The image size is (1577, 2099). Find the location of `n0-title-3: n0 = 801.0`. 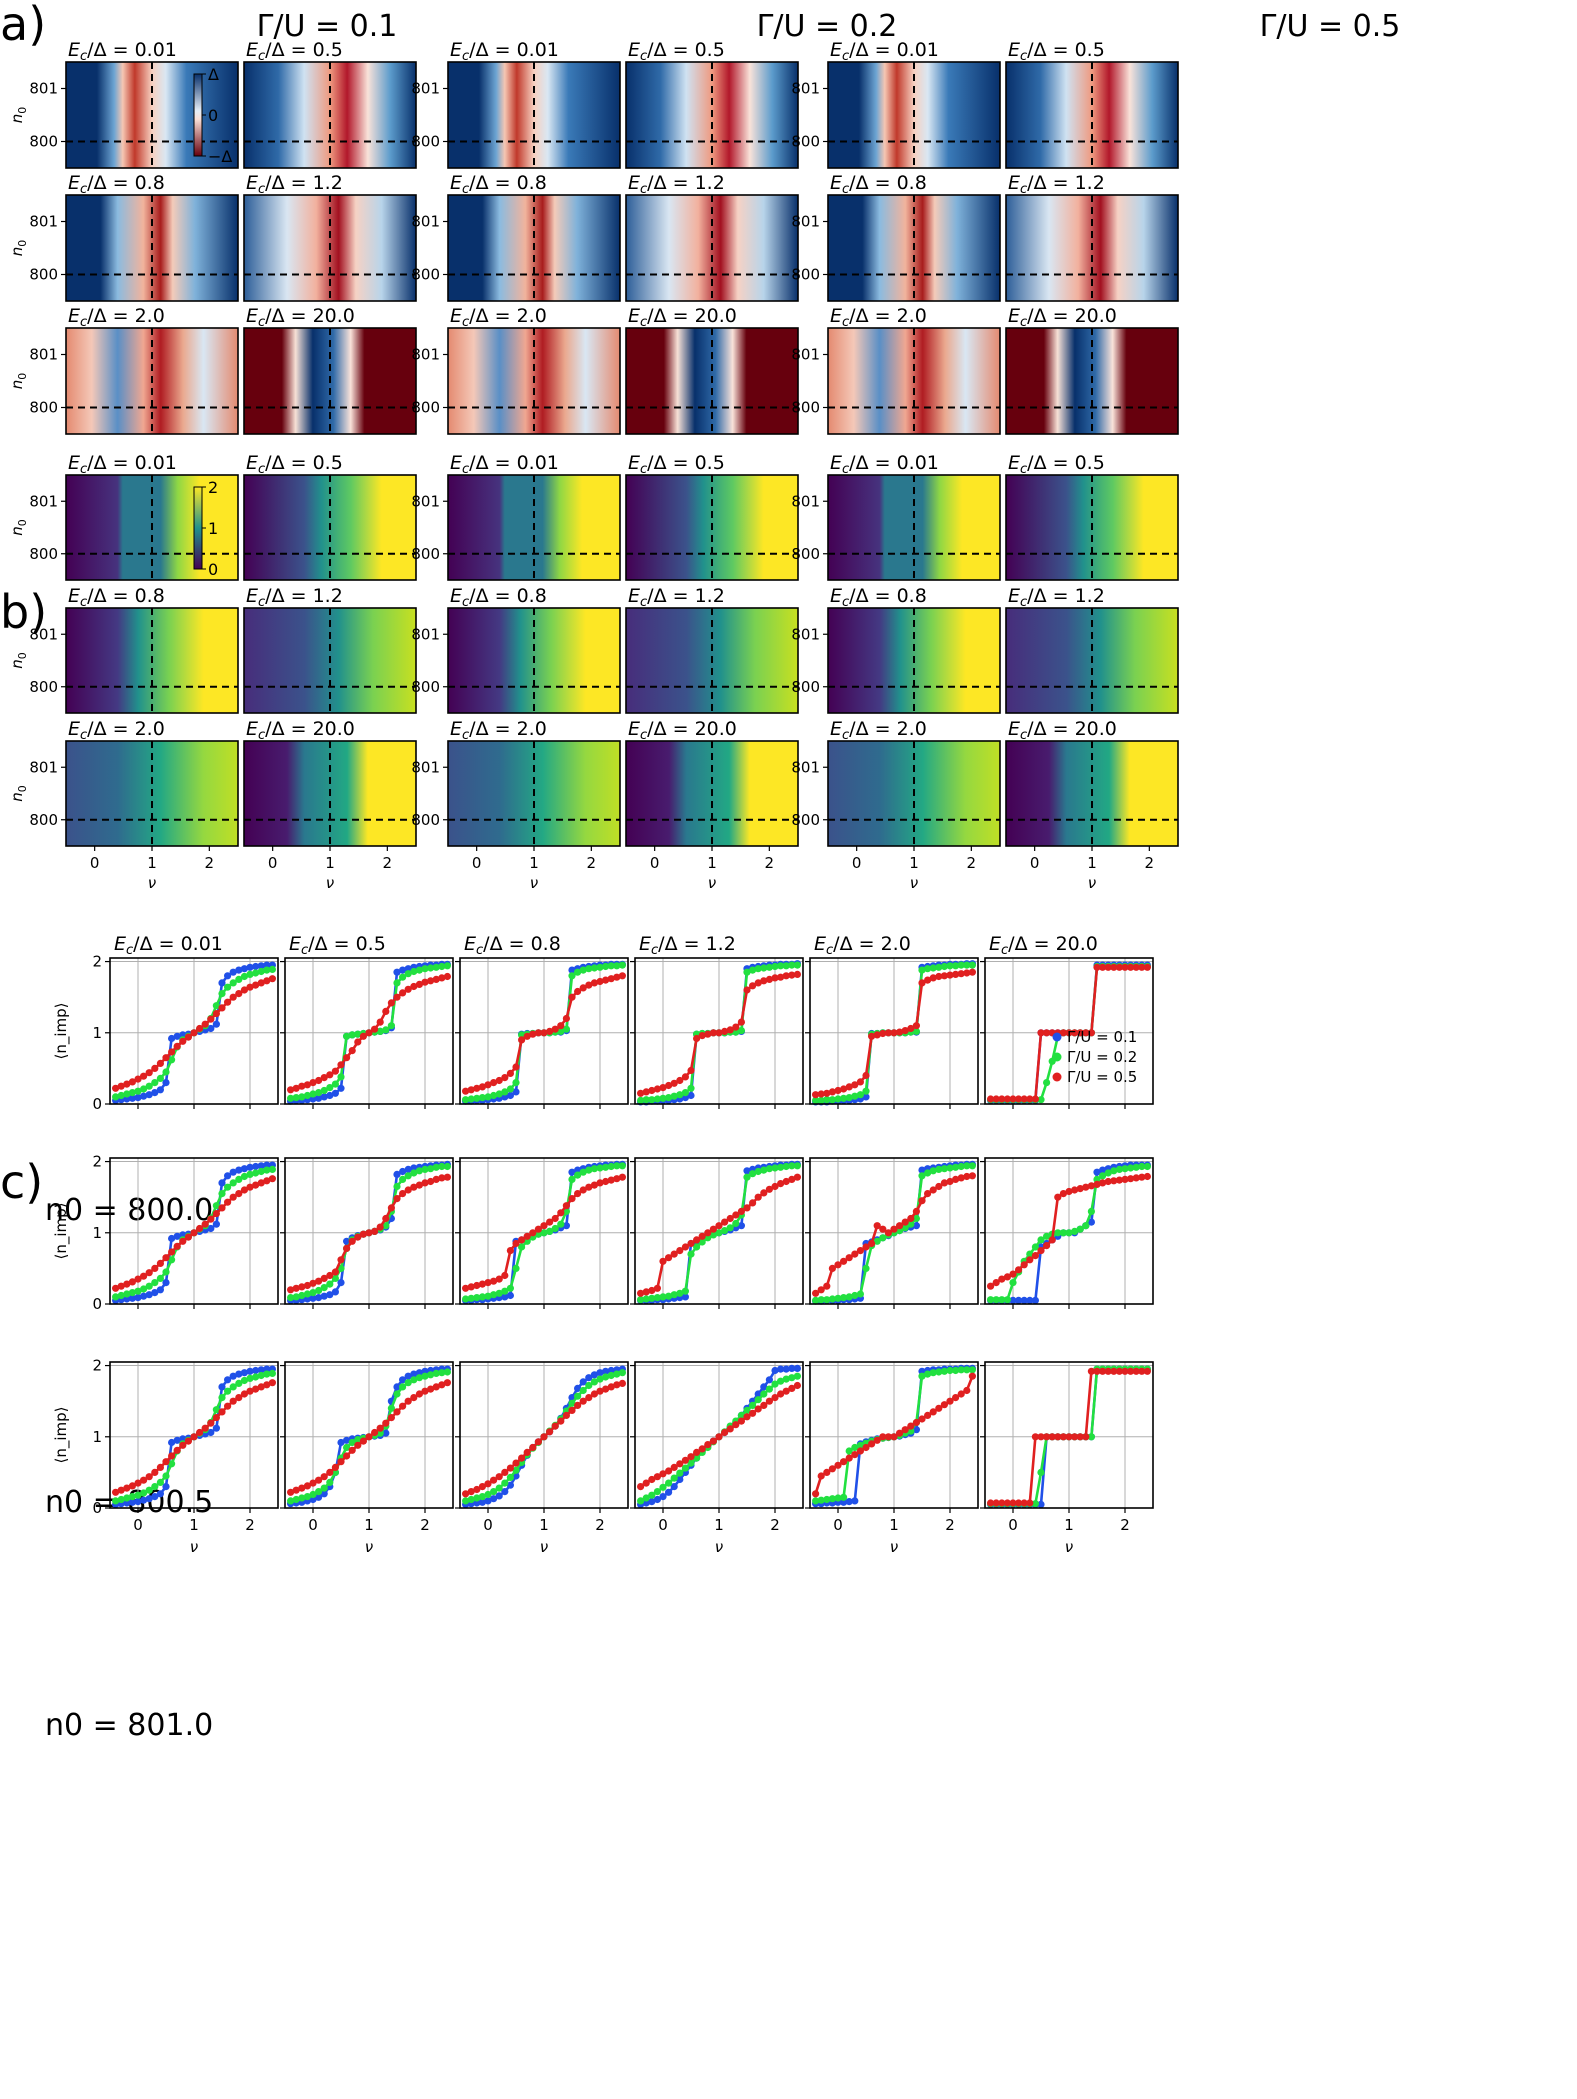

n0-title-3: n0 = 801.0 is located at coordinates (129, 1725).